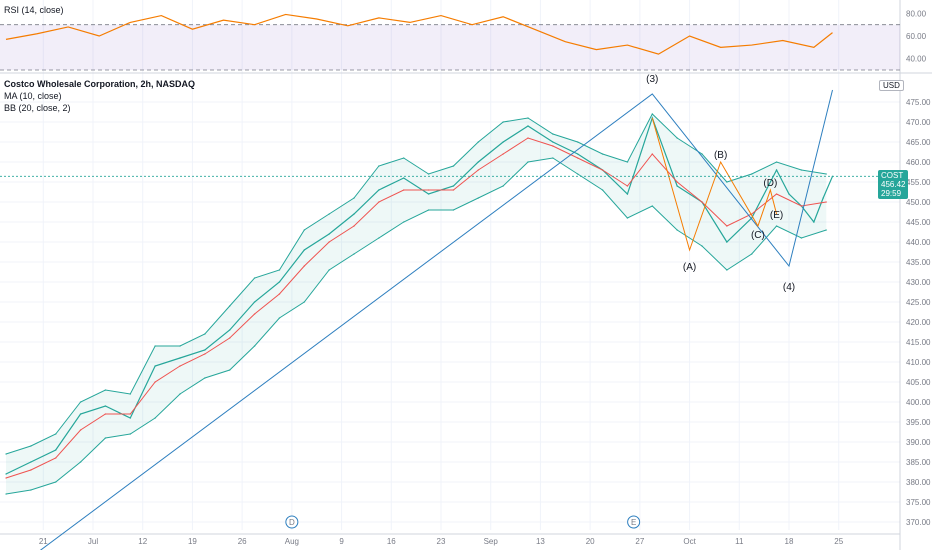 This screenshot has height=550, width=932. Describe the element at coordinates (100, 84) in the screenshot. I see `symbol-title: Costco Wholesale Corporation, 2h, NASDAQ` at that location.